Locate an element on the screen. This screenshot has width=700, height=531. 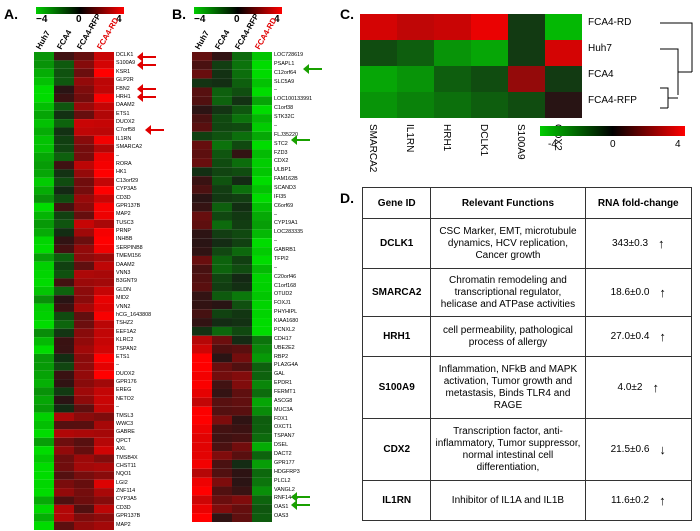
panel-c-scale-mid: 0 is located at coordinates (613, 144).